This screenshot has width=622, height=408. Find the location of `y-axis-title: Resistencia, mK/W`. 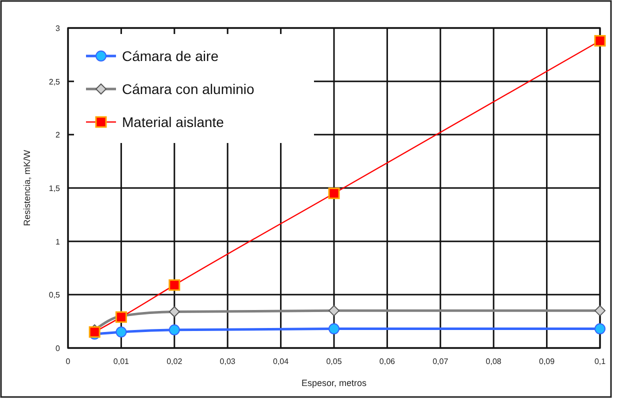

y-axis-title: Resistencia, mK/W is located at coordinates (27, 187).